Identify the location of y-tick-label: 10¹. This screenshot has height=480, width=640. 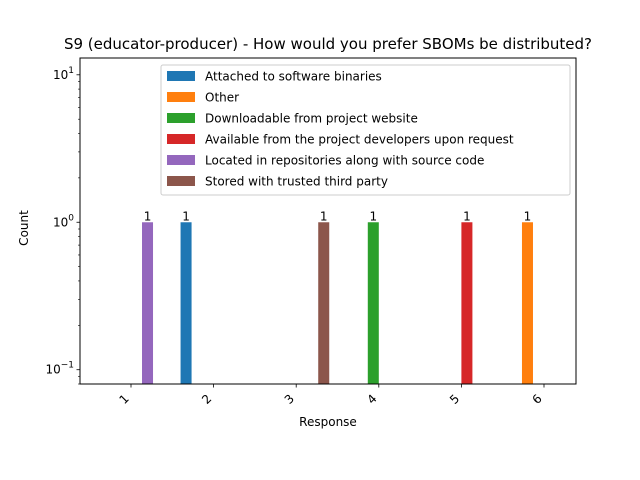
(63, 74).